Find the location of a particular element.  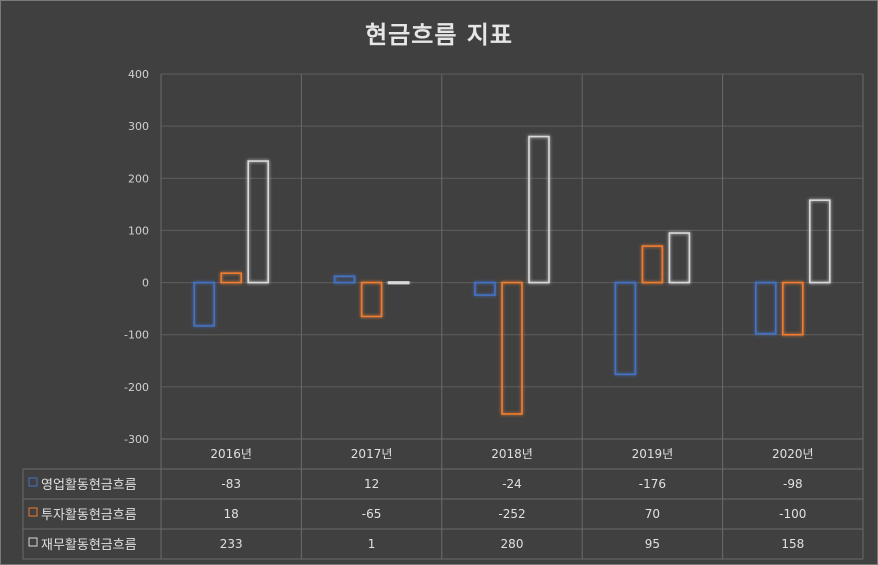

y-tick-label: 0 is located at coordinates (145, 283).